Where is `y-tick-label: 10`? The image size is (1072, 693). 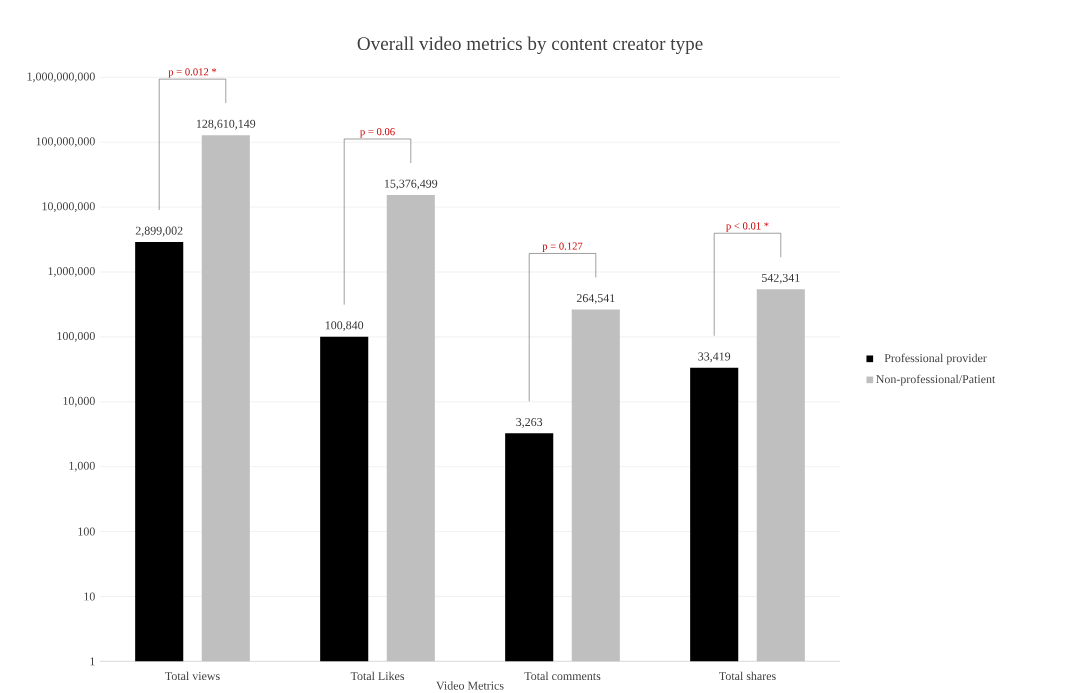
y-tick-label: 10 is located at coordinates (89, 596).